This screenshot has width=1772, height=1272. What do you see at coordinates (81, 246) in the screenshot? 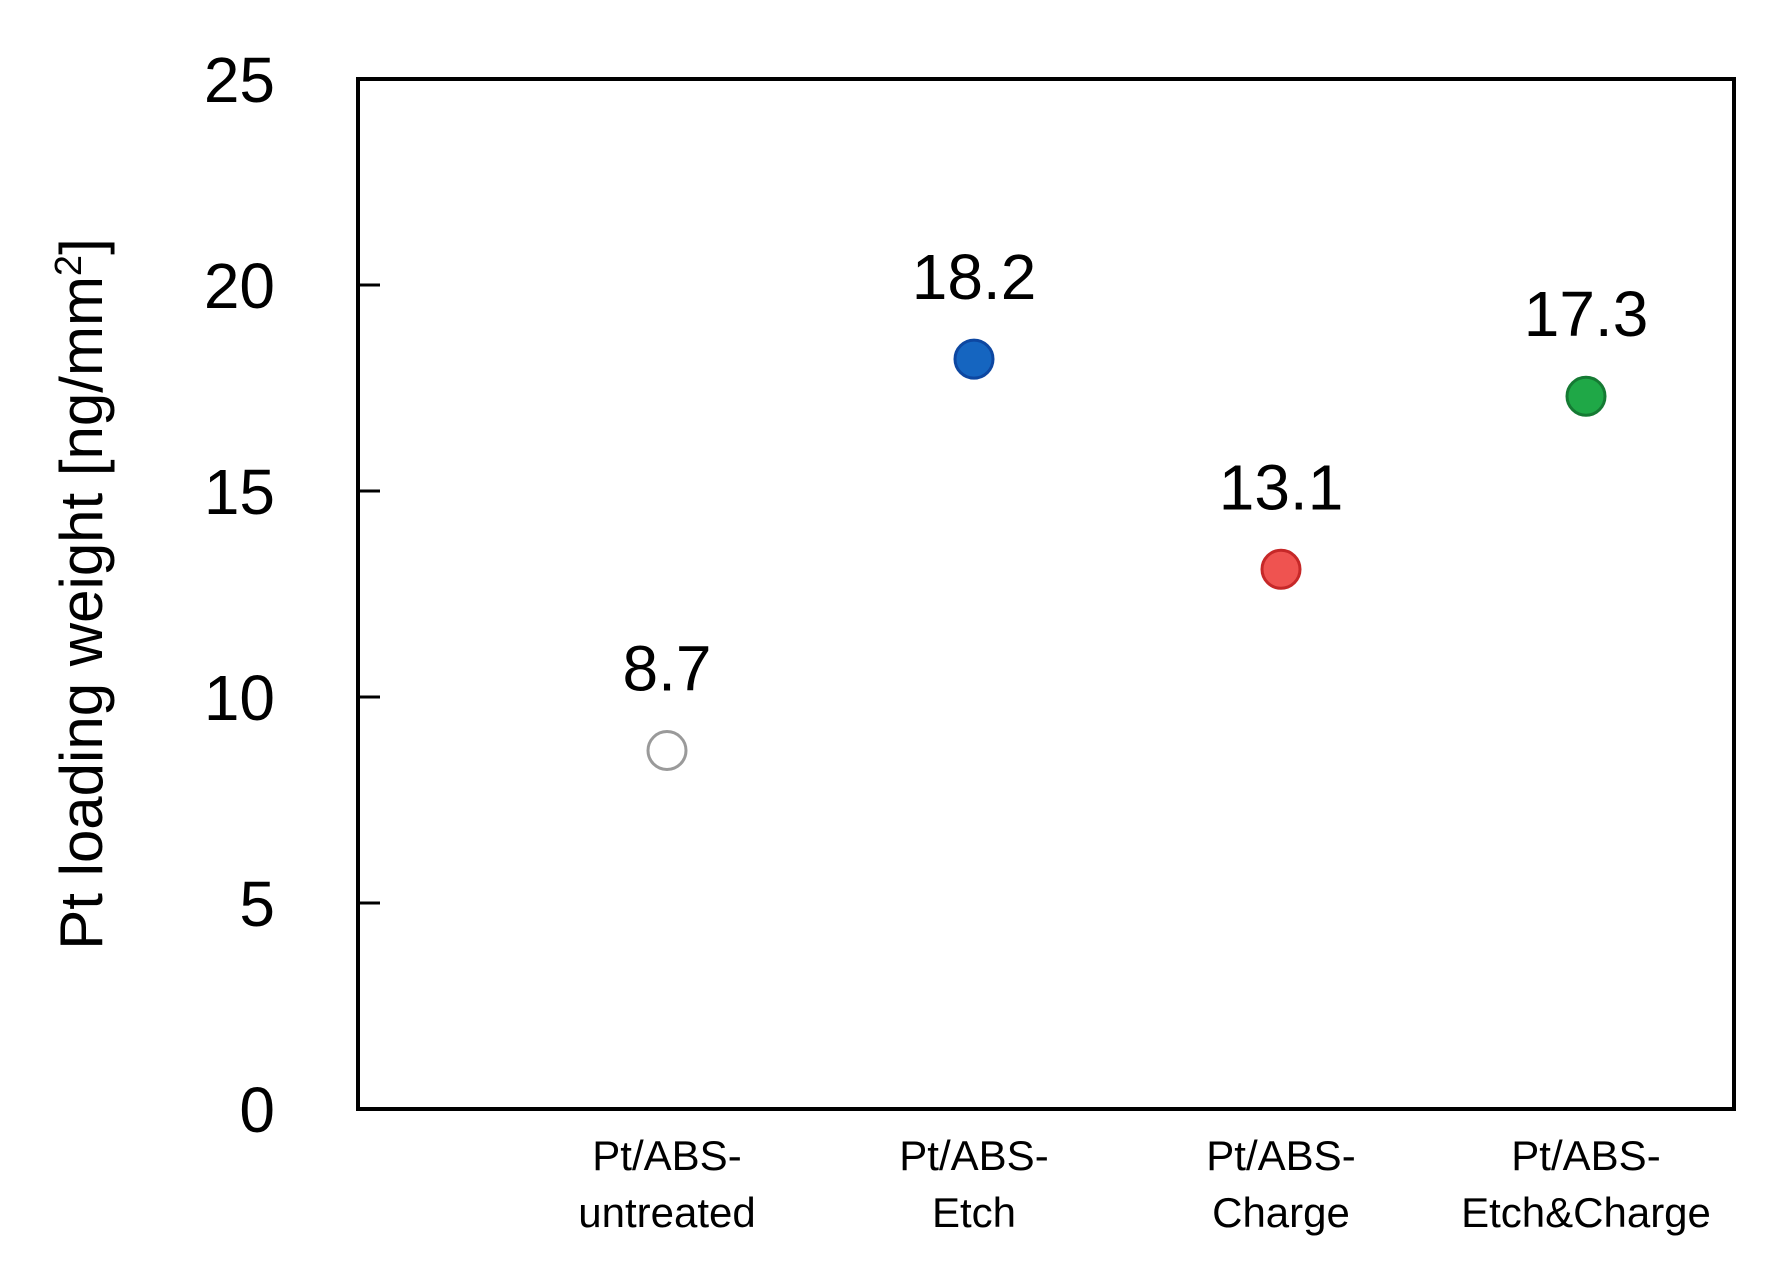
I see `y-axis-title-close: ]` at bounding box center [81, 246].